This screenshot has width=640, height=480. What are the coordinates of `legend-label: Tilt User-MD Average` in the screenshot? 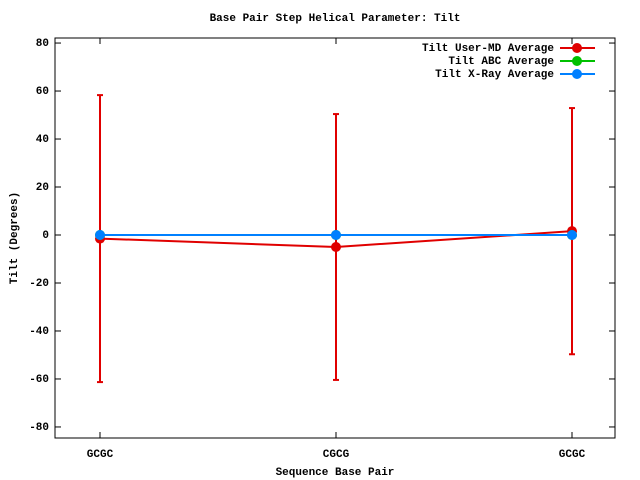 It's located at (488, 49).